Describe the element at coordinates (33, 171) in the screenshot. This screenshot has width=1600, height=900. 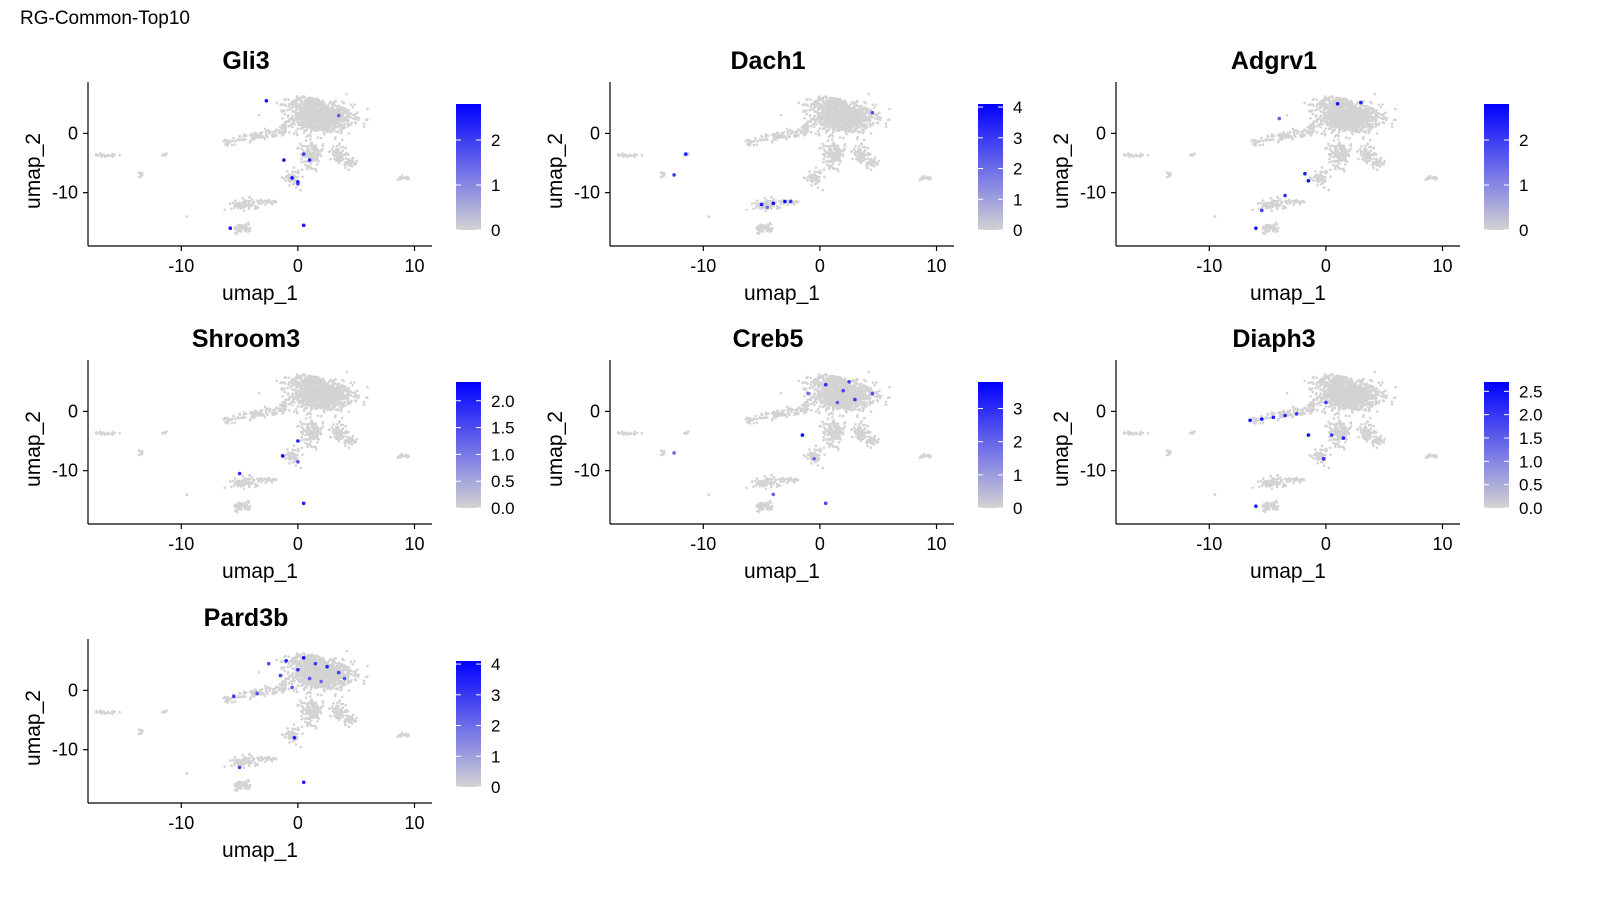
I see `y-axis-label: umap_2` at that location.